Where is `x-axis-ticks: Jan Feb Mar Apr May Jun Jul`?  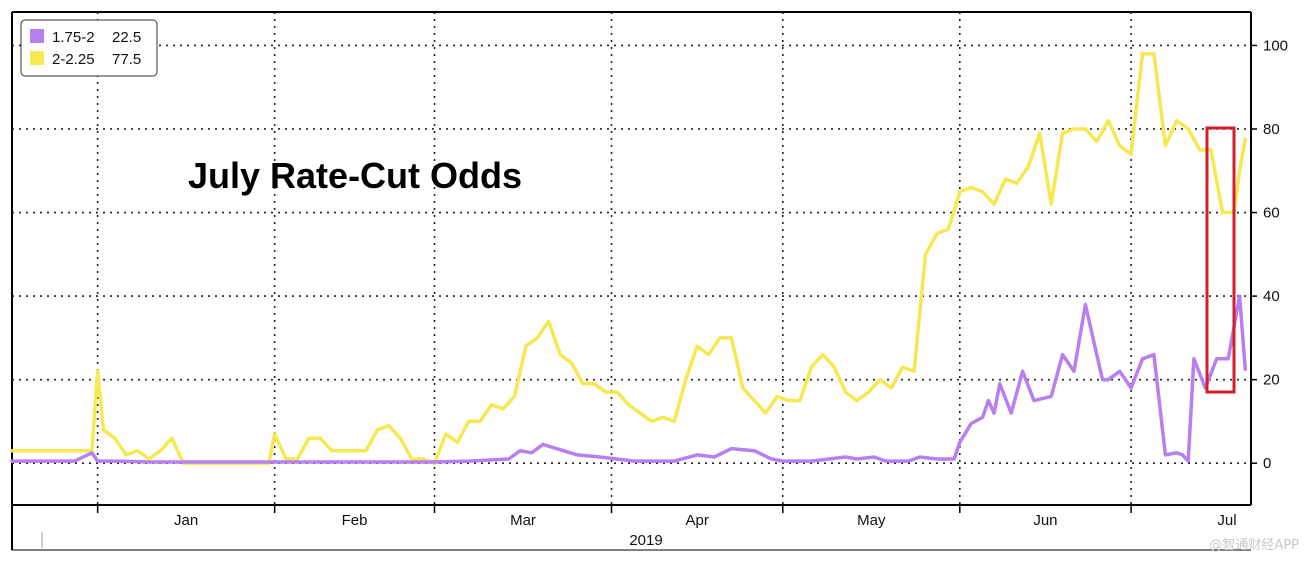 x-axis-ticks: Jan Feb Mar Apr May Jun Jul is located at coordinates (666, 517).